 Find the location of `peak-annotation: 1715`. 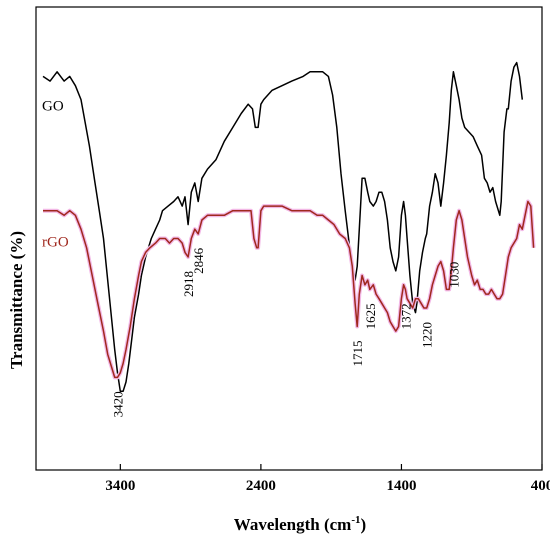

peak-annotation: 1715 is located at coordinates (357, 354).